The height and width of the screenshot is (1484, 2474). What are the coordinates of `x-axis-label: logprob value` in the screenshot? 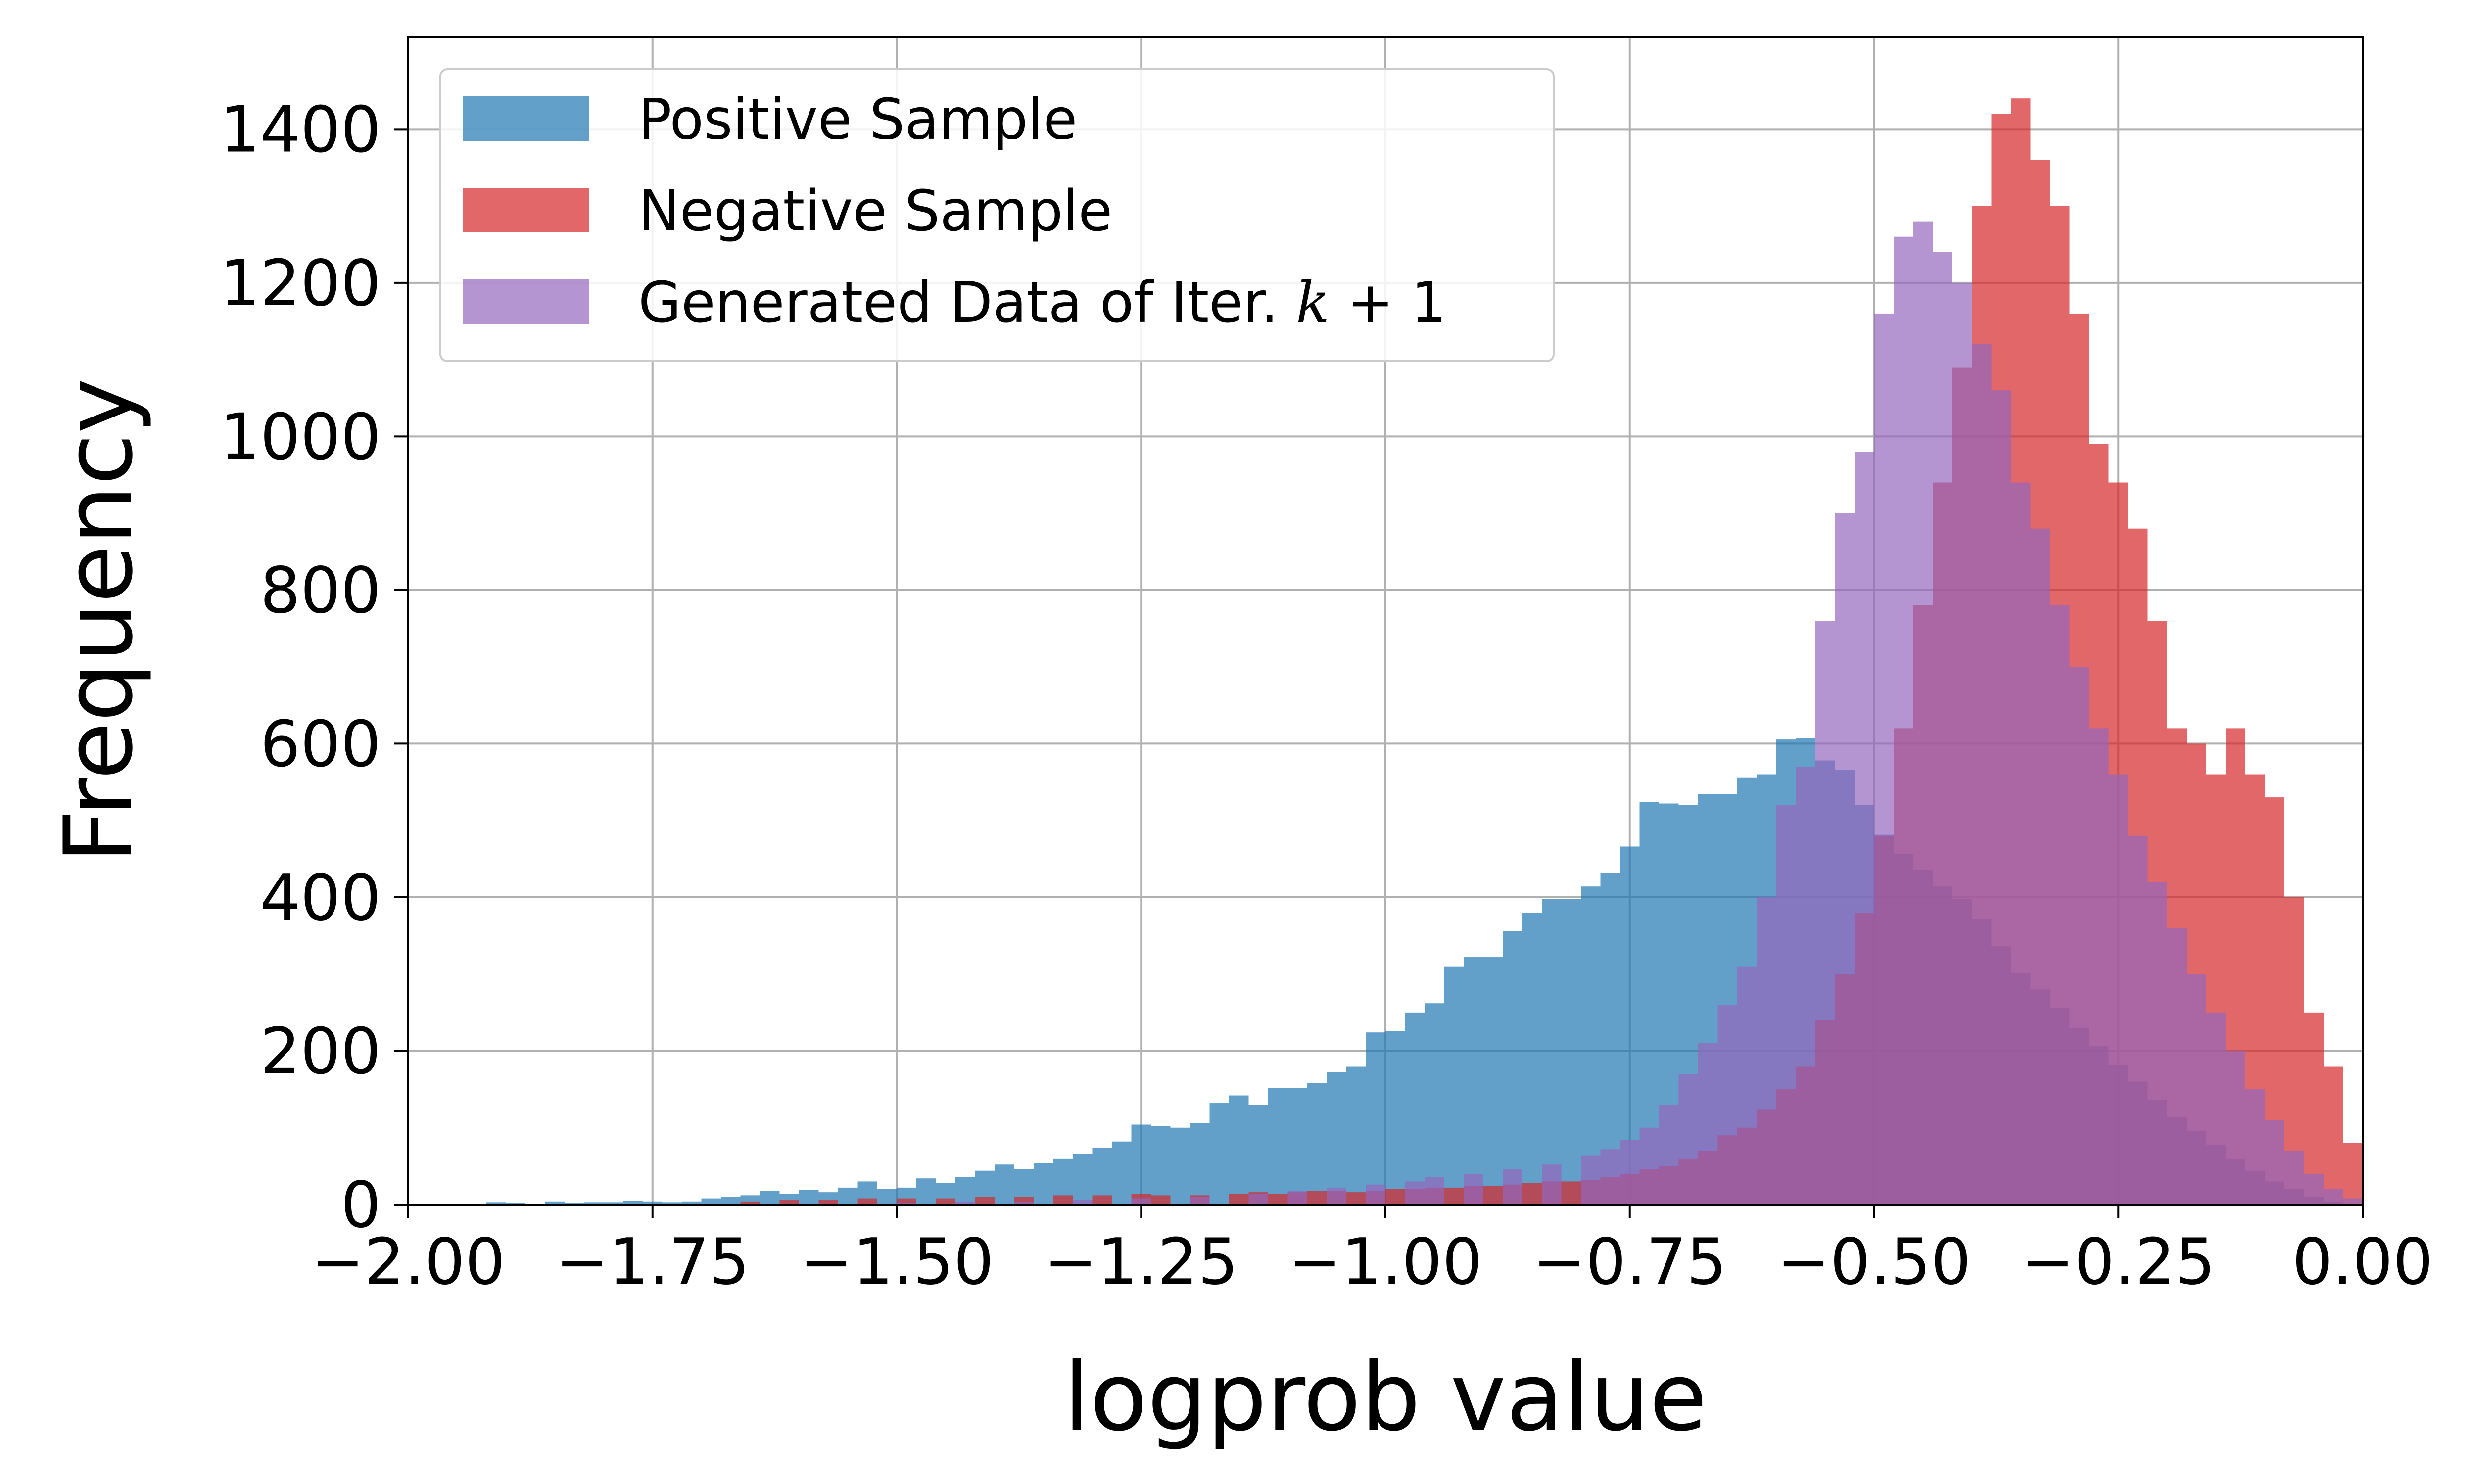 It's located at (1386, 1397).